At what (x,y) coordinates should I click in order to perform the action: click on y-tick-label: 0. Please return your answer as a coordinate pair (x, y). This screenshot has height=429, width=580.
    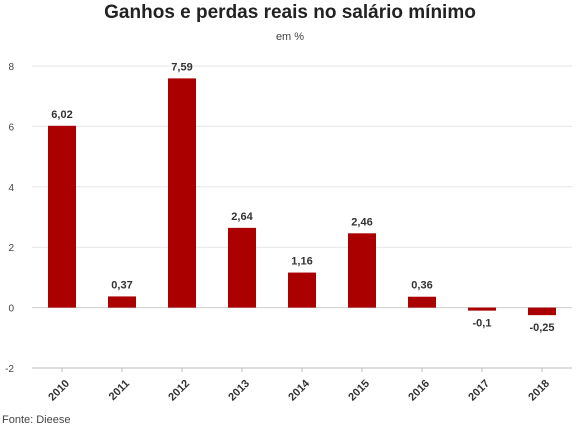
    Looking at the image, I should click on (11, 309).